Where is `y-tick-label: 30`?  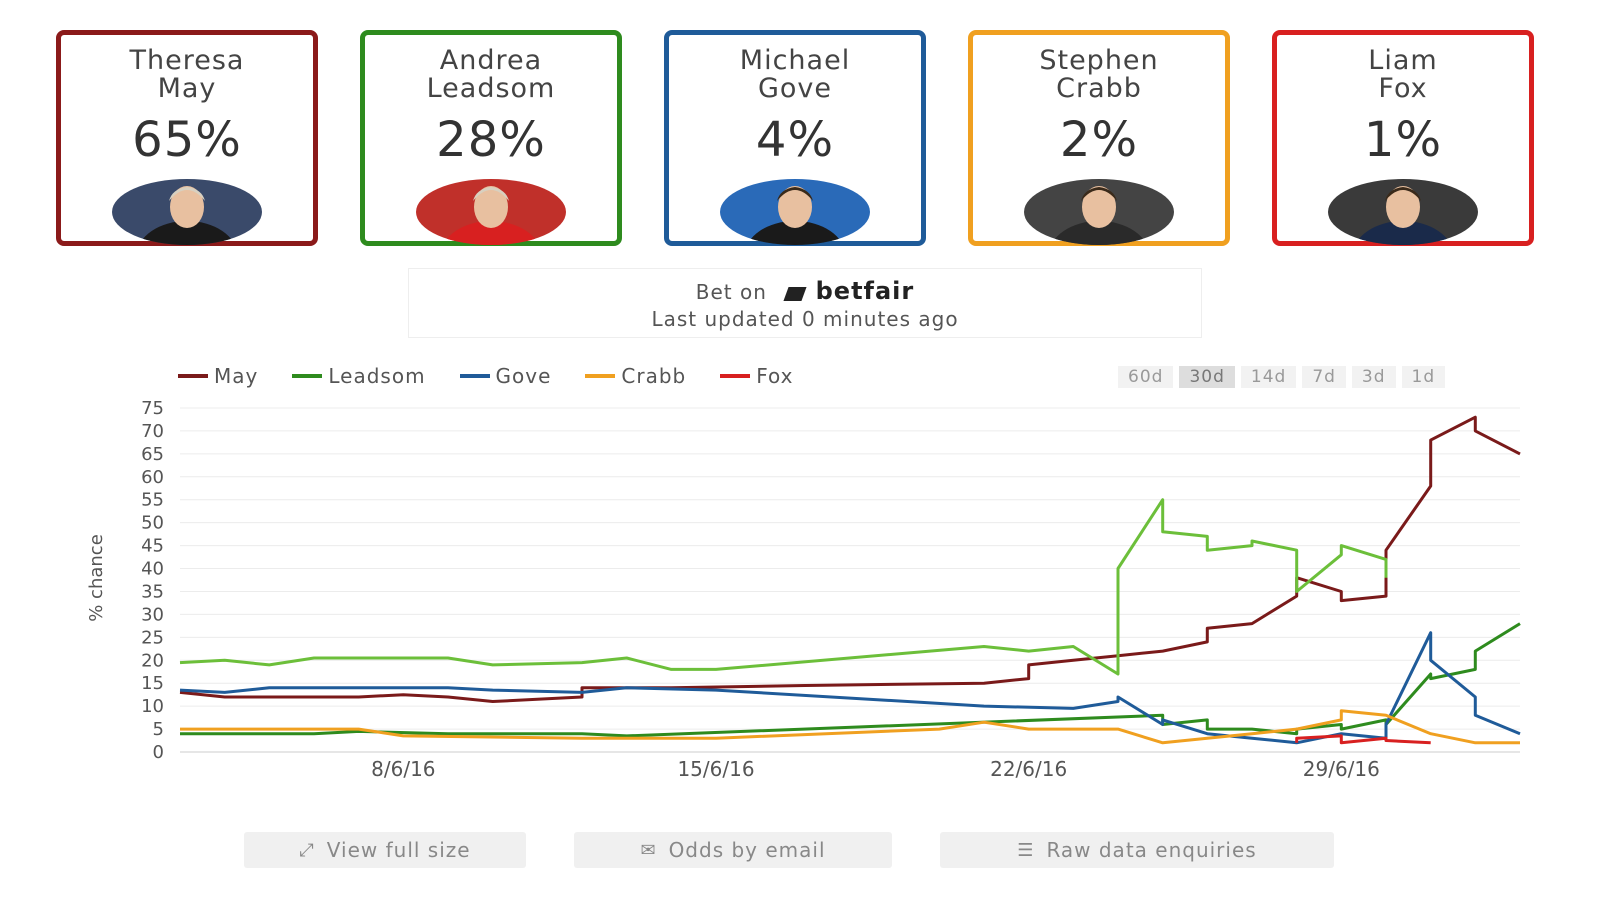 y-tick-label: 30 is located at coordinates (152, 614).